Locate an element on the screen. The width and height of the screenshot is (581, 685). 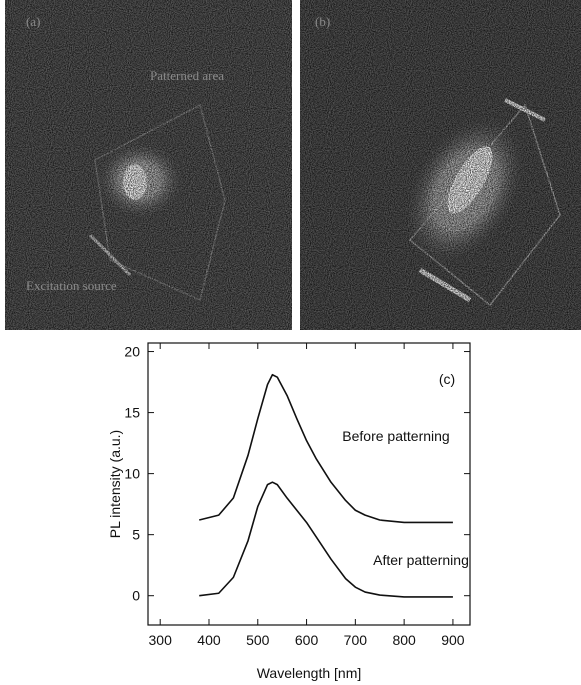
y-tick-label: 5 is located at coordinates (136, 535).